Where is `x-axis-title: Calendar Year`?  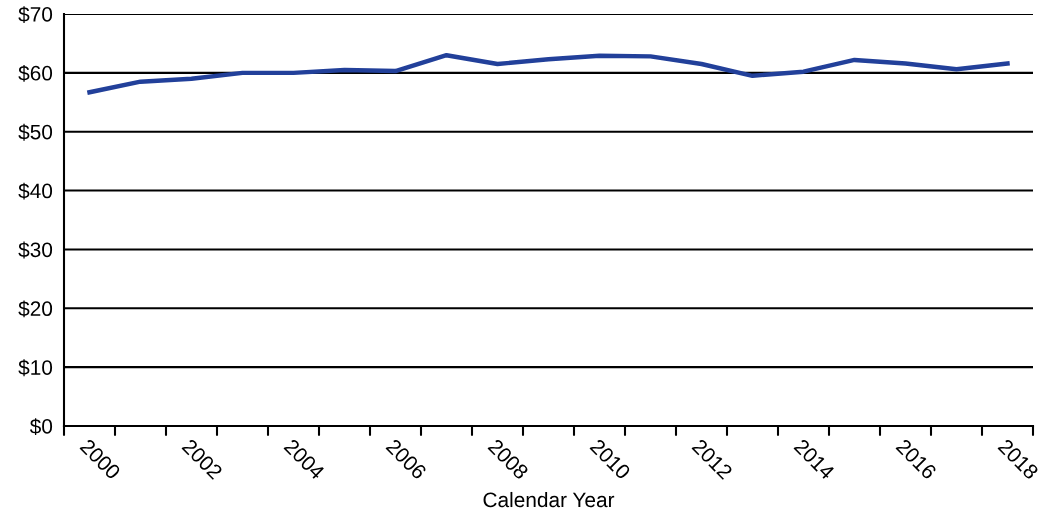
x-axis-title: Calendar Year is located at coordinates (549, 499).